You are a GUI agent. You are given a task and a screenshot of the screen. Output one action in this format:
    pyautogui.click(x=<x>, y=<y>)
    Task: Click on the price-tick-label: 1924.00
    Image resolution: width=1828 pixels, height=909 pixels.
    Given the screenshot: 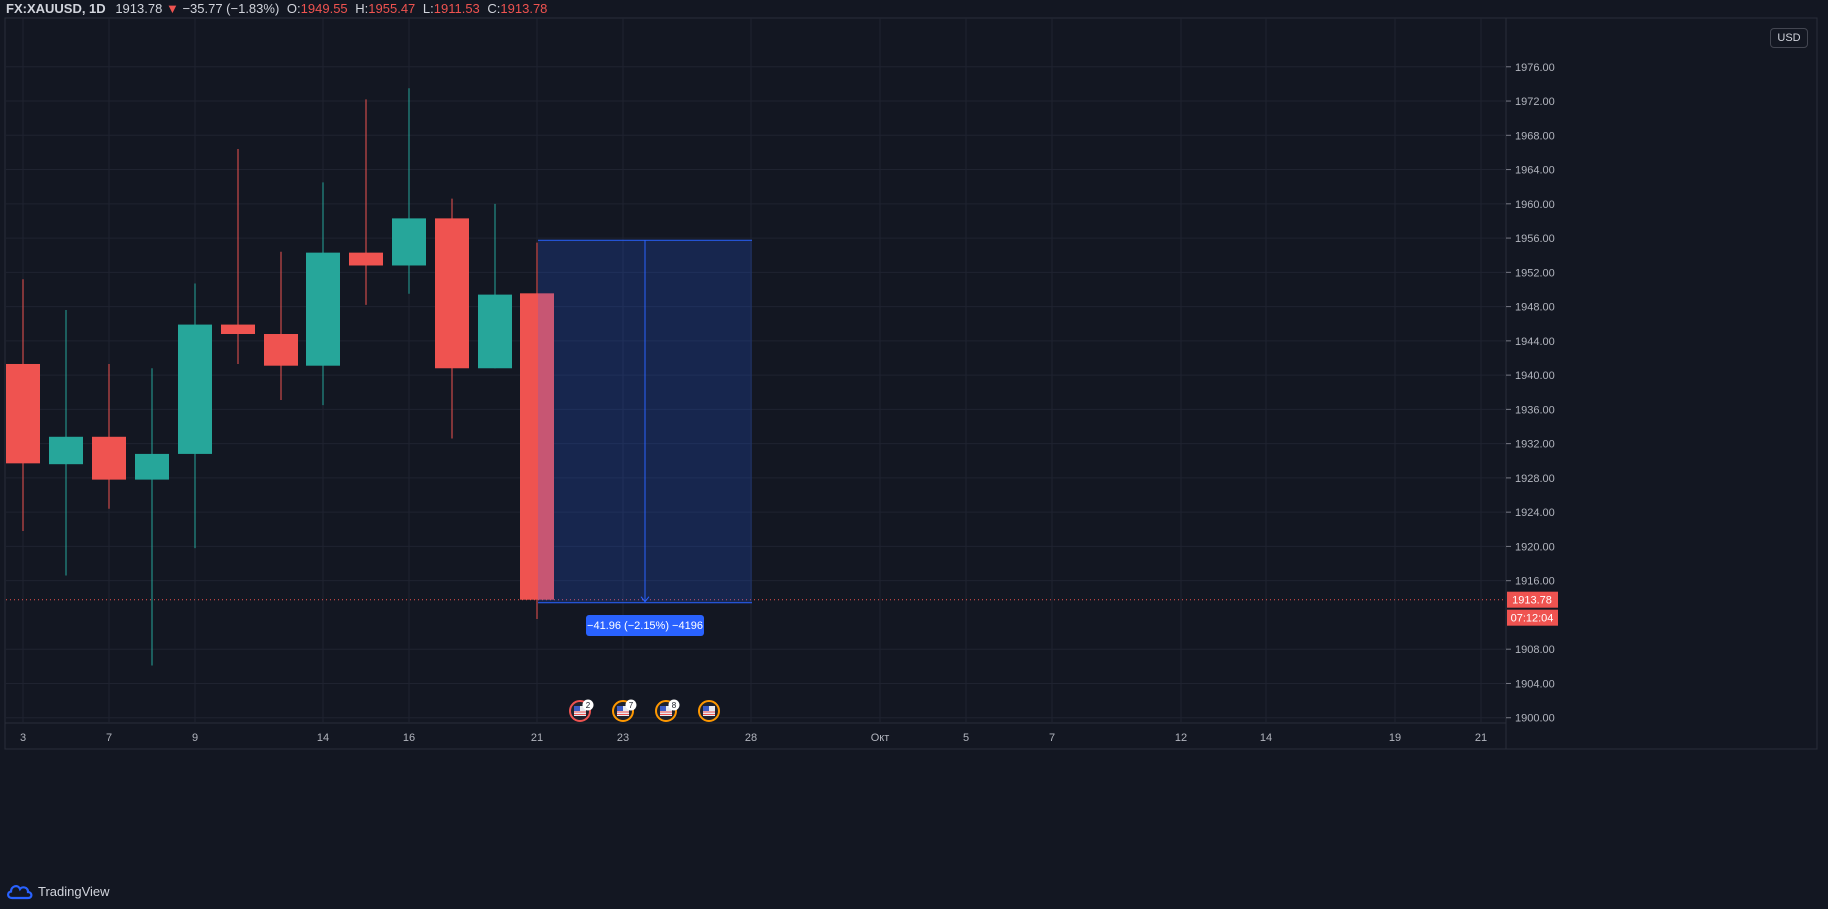 What is the action you would take?
    pyautogui.click(x=1535, y=513)
    